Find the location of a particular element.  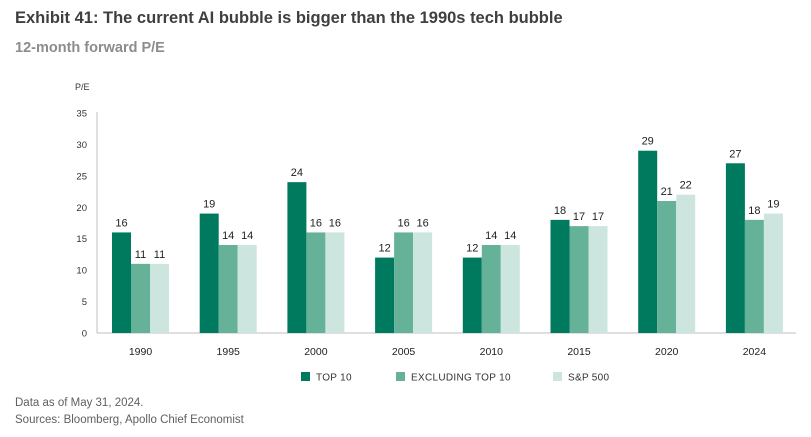

data-label: 27 is located at coordinates (735, 154).